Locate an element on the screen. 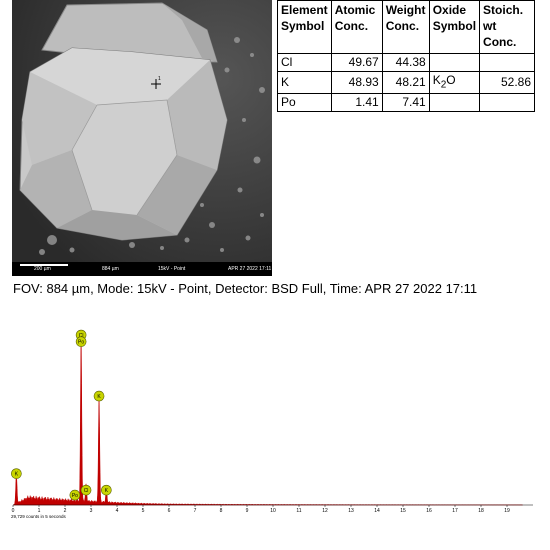 Image resolution: width=550 pixels, height=550 pixels. header-element-symbol: Element Symbol is located at coordinates (304, 27).